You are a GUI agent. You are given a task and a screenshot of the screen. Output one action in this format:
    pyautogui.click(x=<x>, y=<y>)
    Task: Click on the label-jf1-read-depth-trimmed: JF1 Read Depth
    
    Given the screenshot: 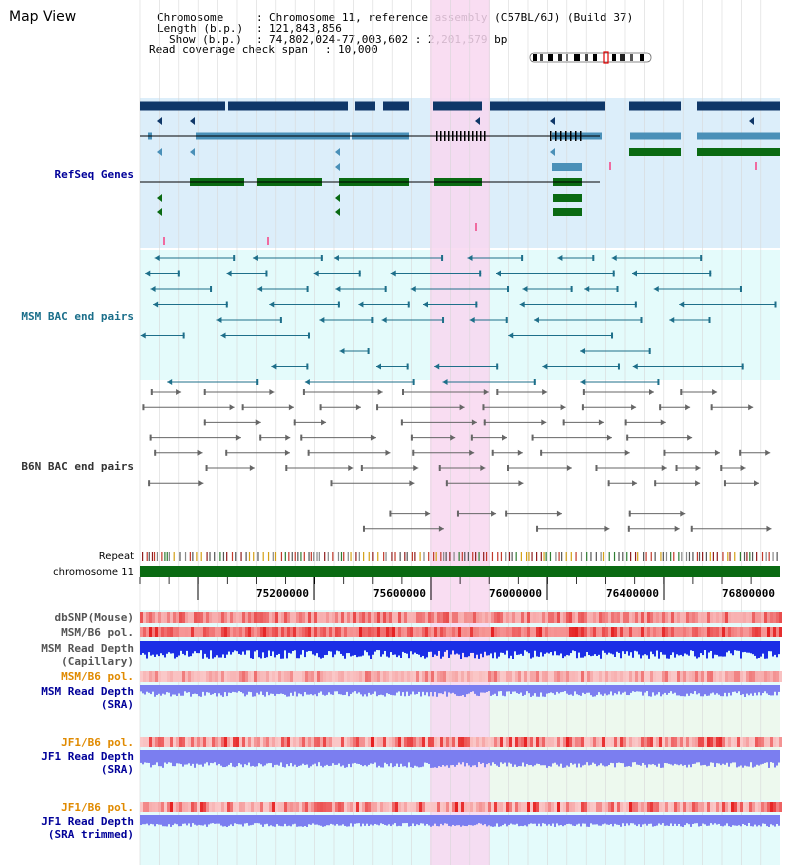 What is the action you would take?
    pyautogui.click(x=87, y=821)
    